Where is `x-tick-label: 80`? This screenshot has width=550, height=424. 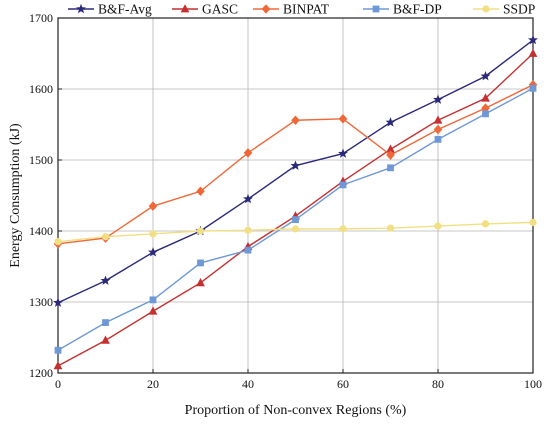 x-tick-label: 80 is located at coordinates (438, 384).